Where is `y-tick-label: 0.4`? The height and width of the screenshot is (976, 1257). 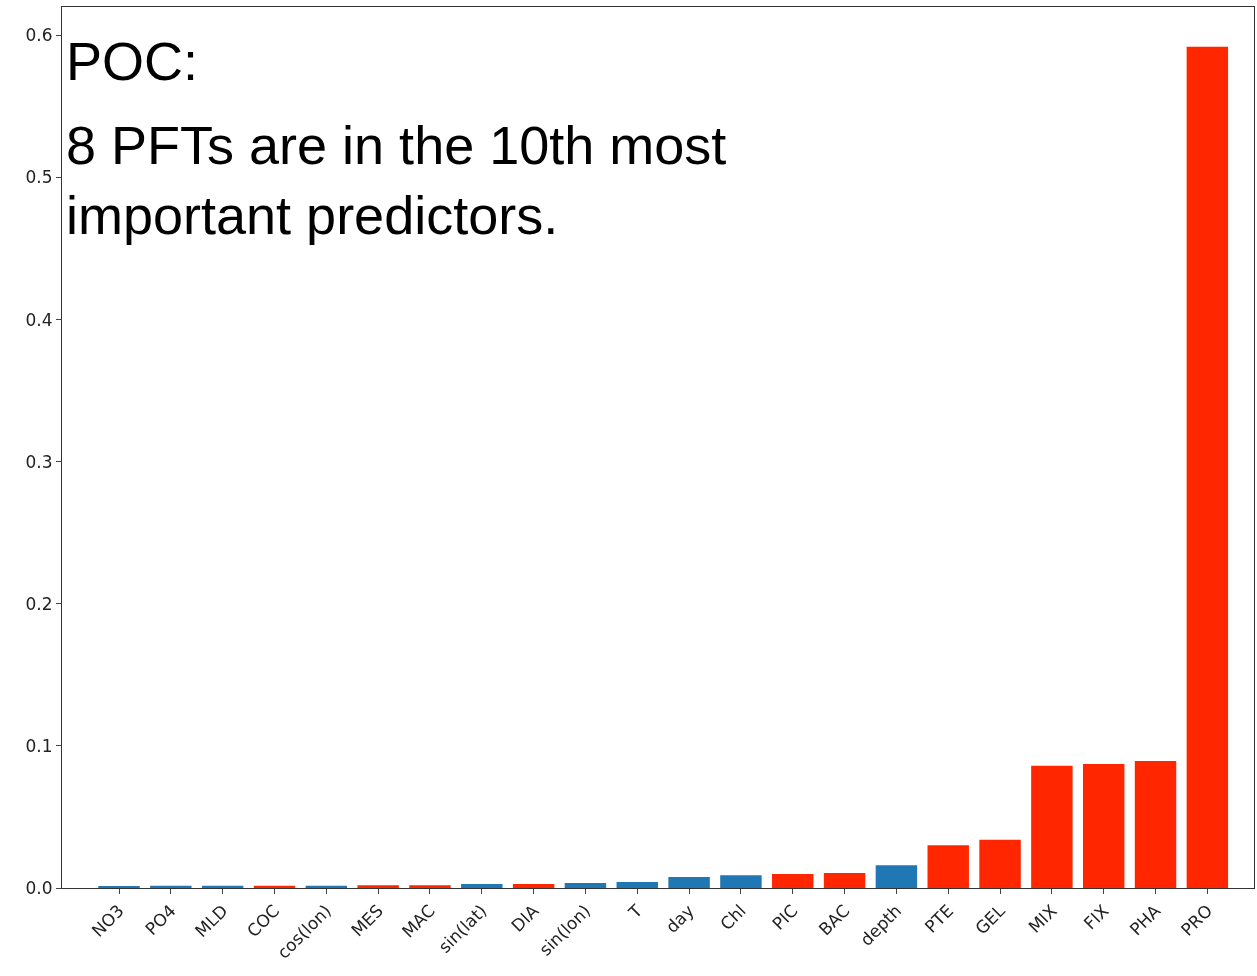
y-tick-label: 0.4 is located at coordinates (39, 319).